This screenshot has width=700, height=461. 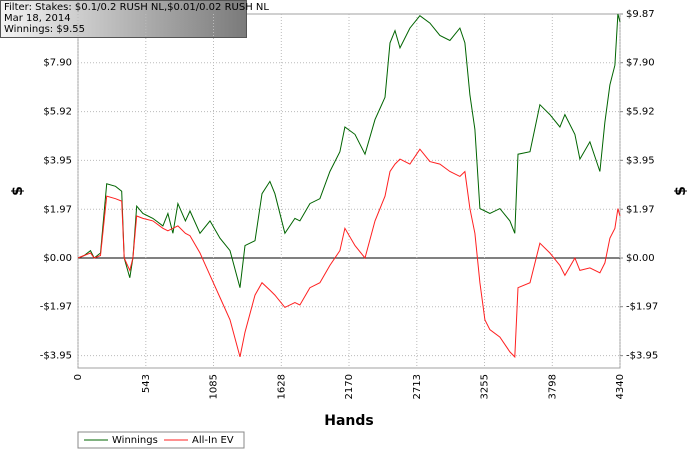 I want to click on y-tick-label: $5.92, so click(x=57, y=112).